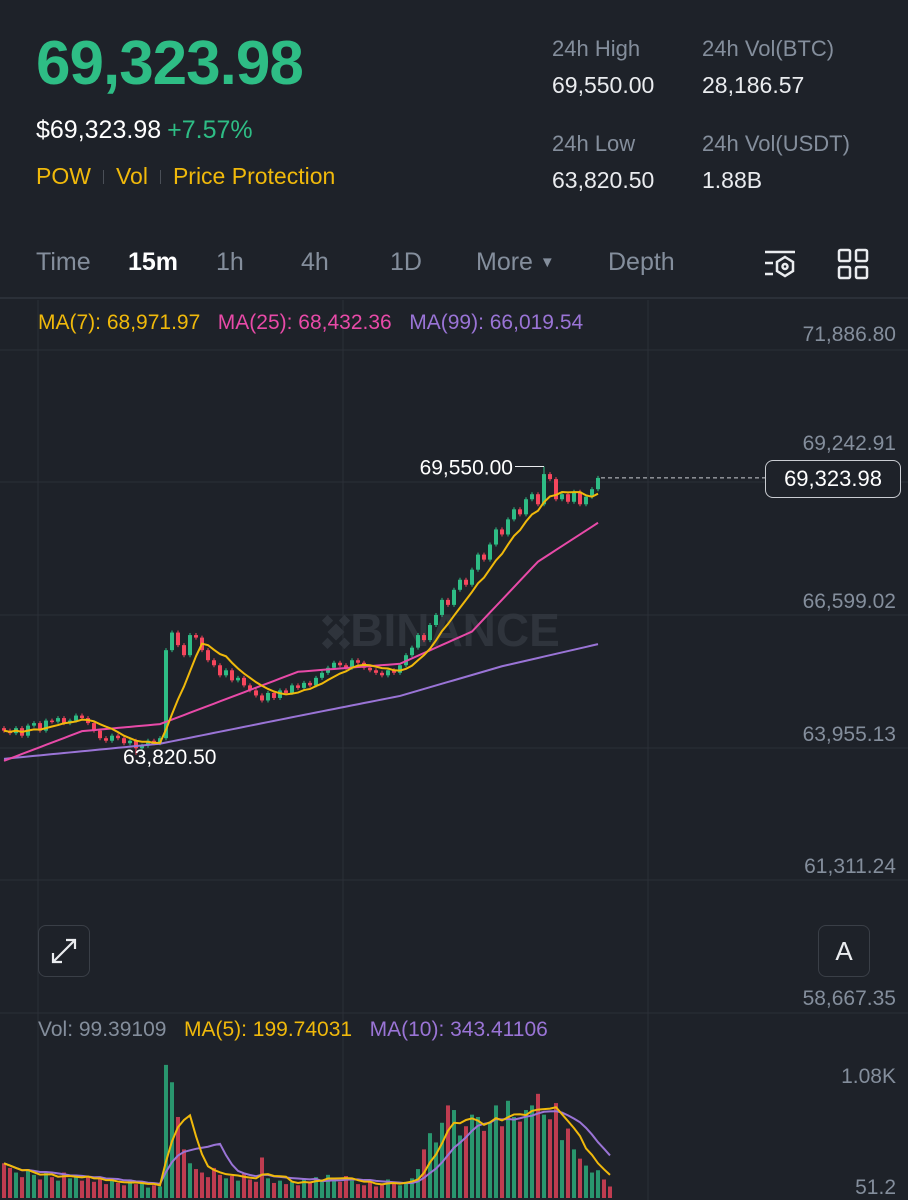  What do you see at coordinates (119, 322) in the screenshot?
I see `ma7-legend: MA(7): 68,971.97` at bounding box center [119, 322].